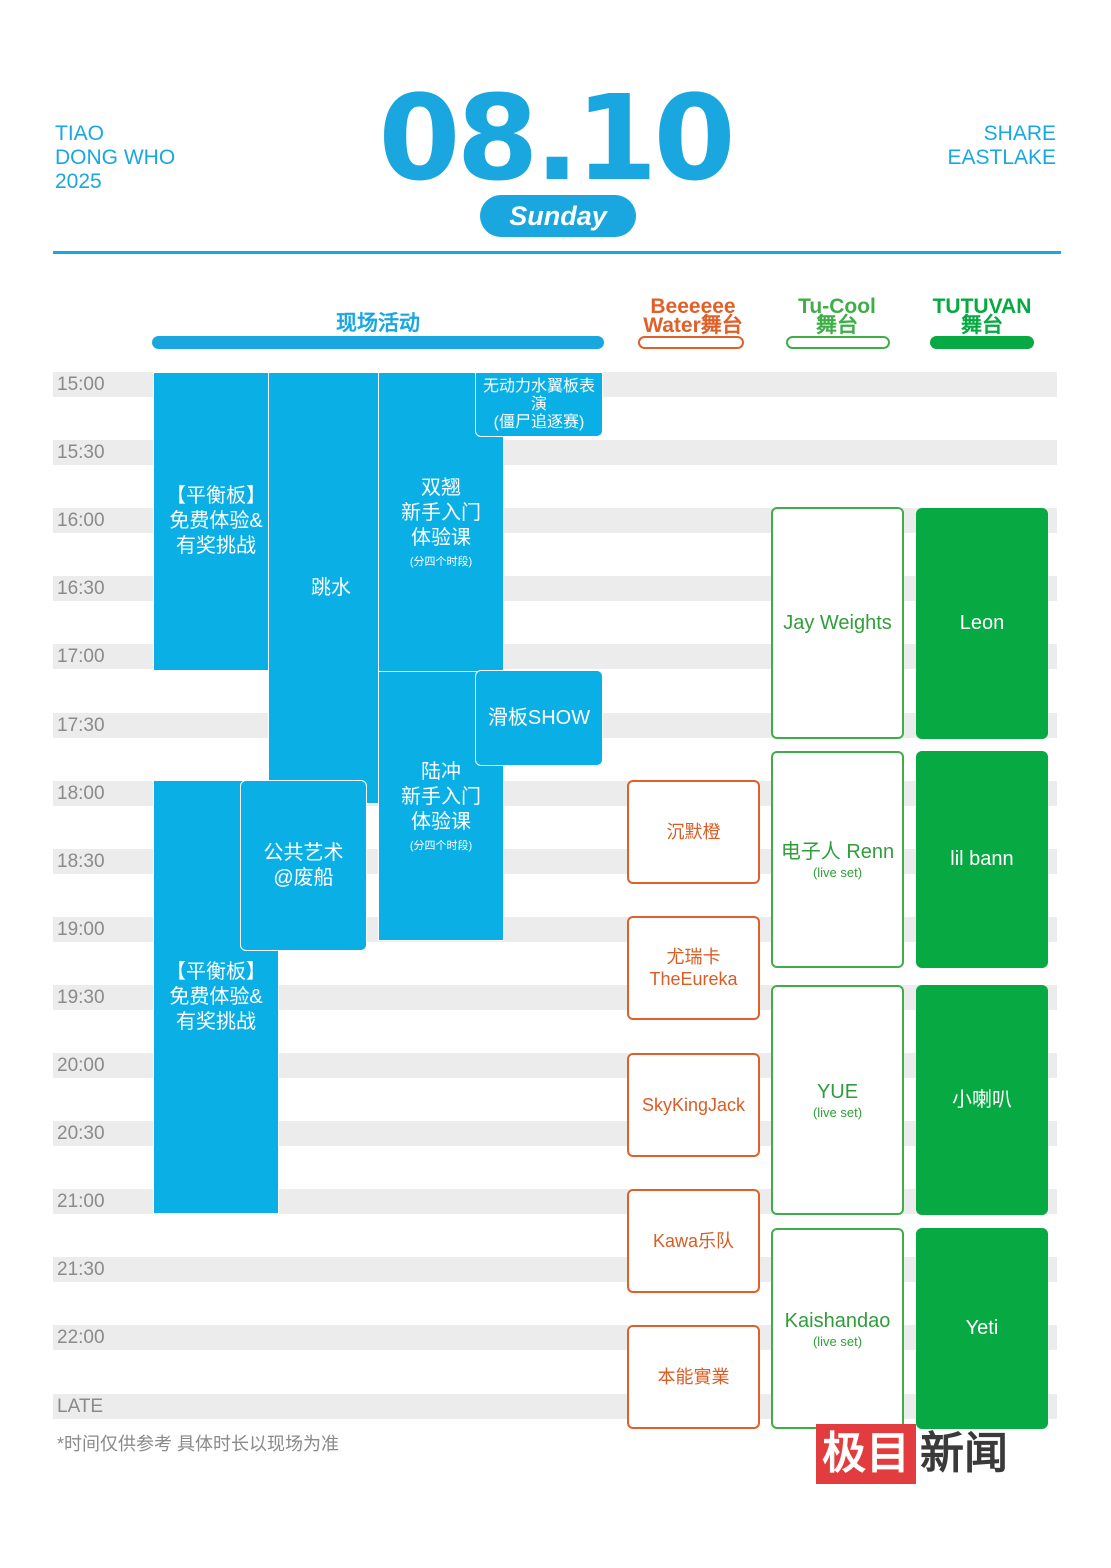  What do you see at coordinates (691, 342) in the screenshot?
I see `stage-beeeeee-water-bar` at bounding box center [691, 342].